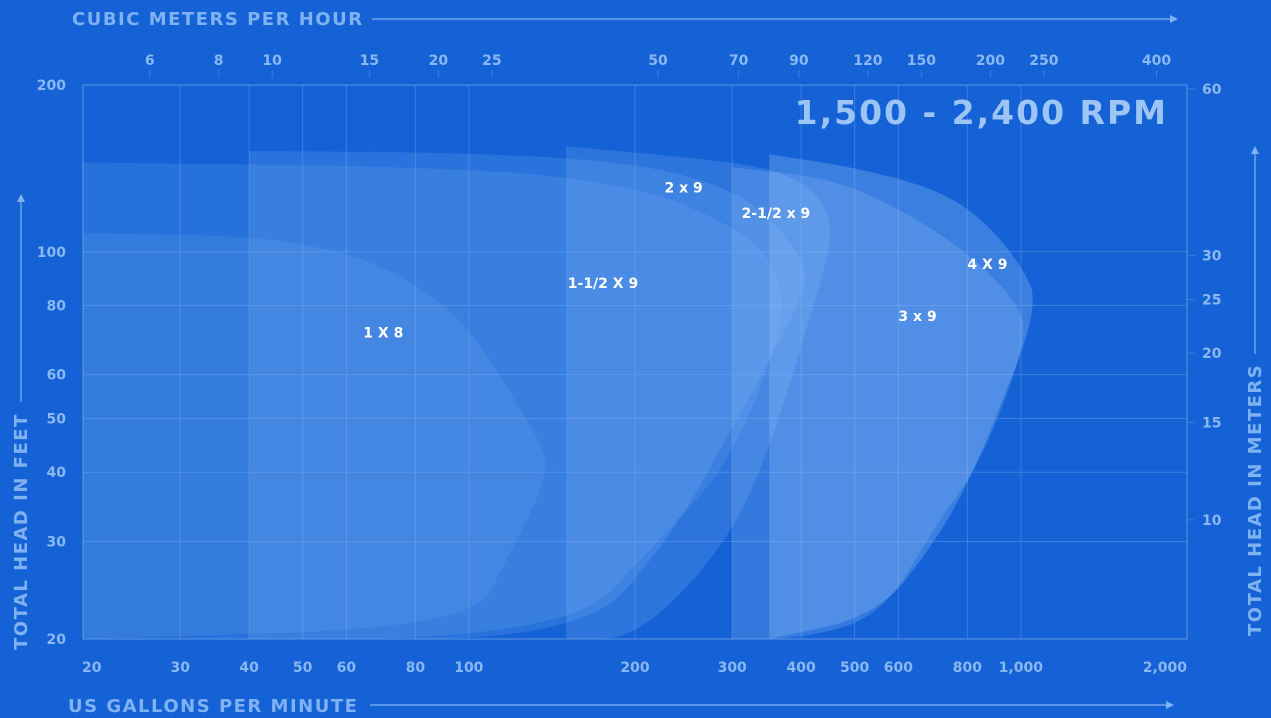 This screenshot has width=1271, height=718. What do you see at coordinates (732, 668) in the screenshot?
I see `x-tick-label: 300` at bounding box center [732, 668].